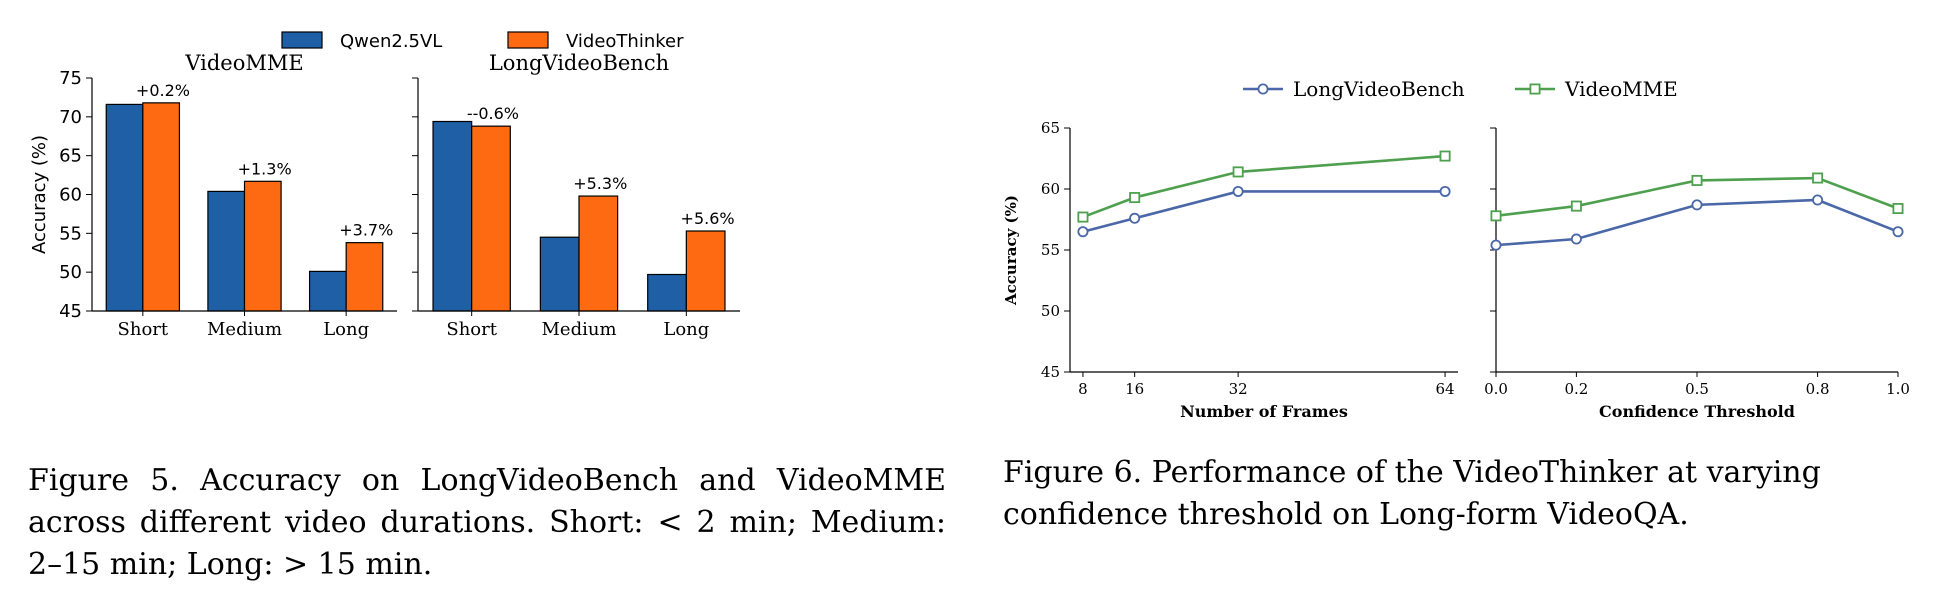  I want to click on series-line-videomme, so click(1264, 186).